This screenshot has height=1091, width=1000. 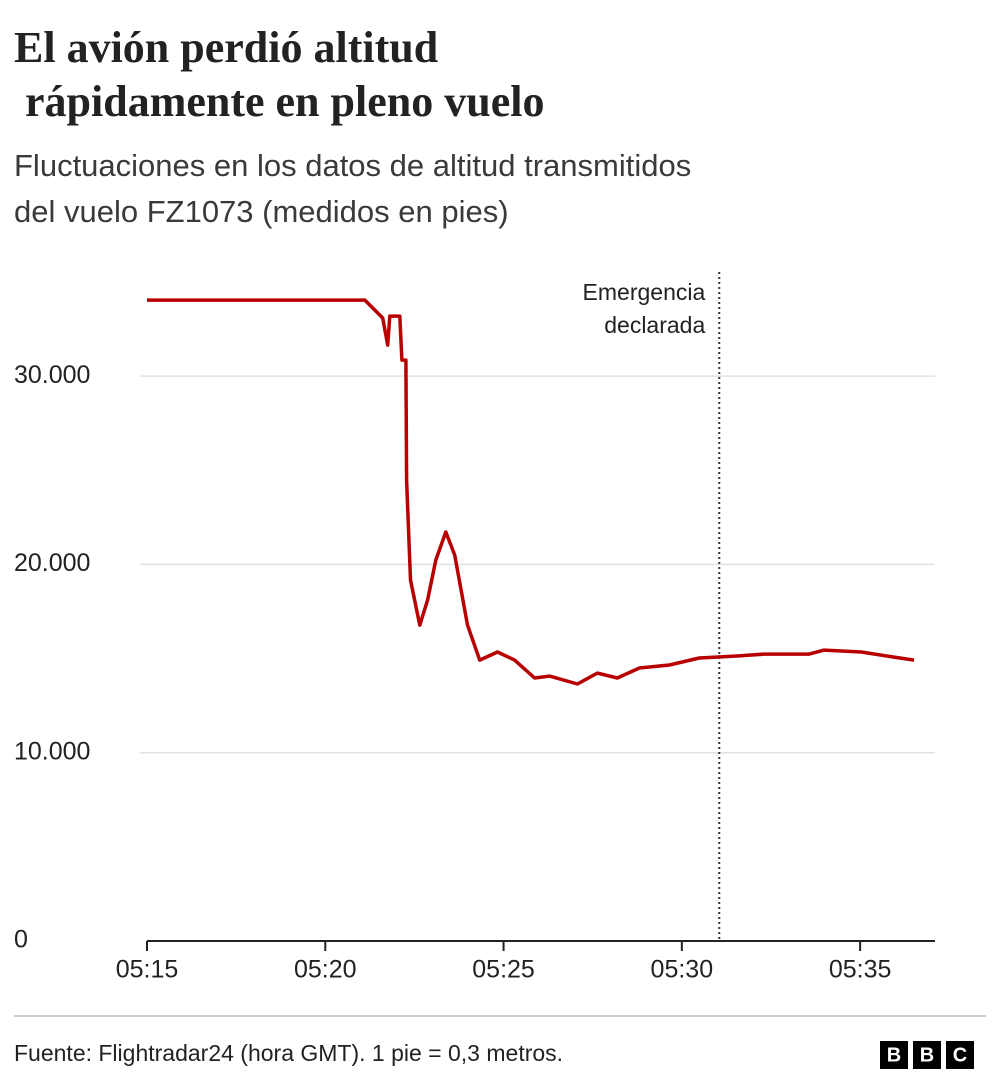 What do you see at coordinates (226, 47) in the screenshot?
I see `title-line: El avión perdió altitud` at bounding box center [226, 47].